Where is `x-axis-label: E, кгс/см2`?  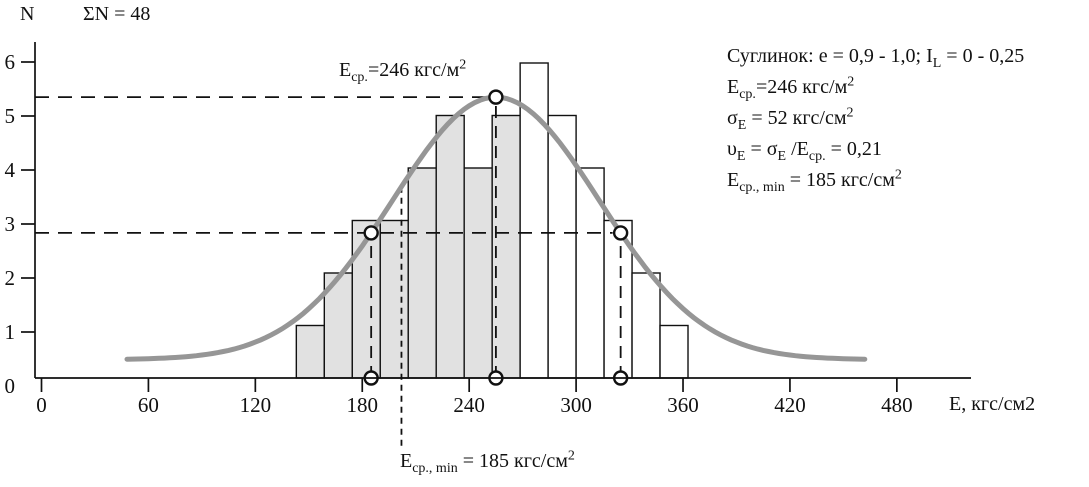 x-axis-label: E, кгс/см2 is located at coordinates (992, 404).